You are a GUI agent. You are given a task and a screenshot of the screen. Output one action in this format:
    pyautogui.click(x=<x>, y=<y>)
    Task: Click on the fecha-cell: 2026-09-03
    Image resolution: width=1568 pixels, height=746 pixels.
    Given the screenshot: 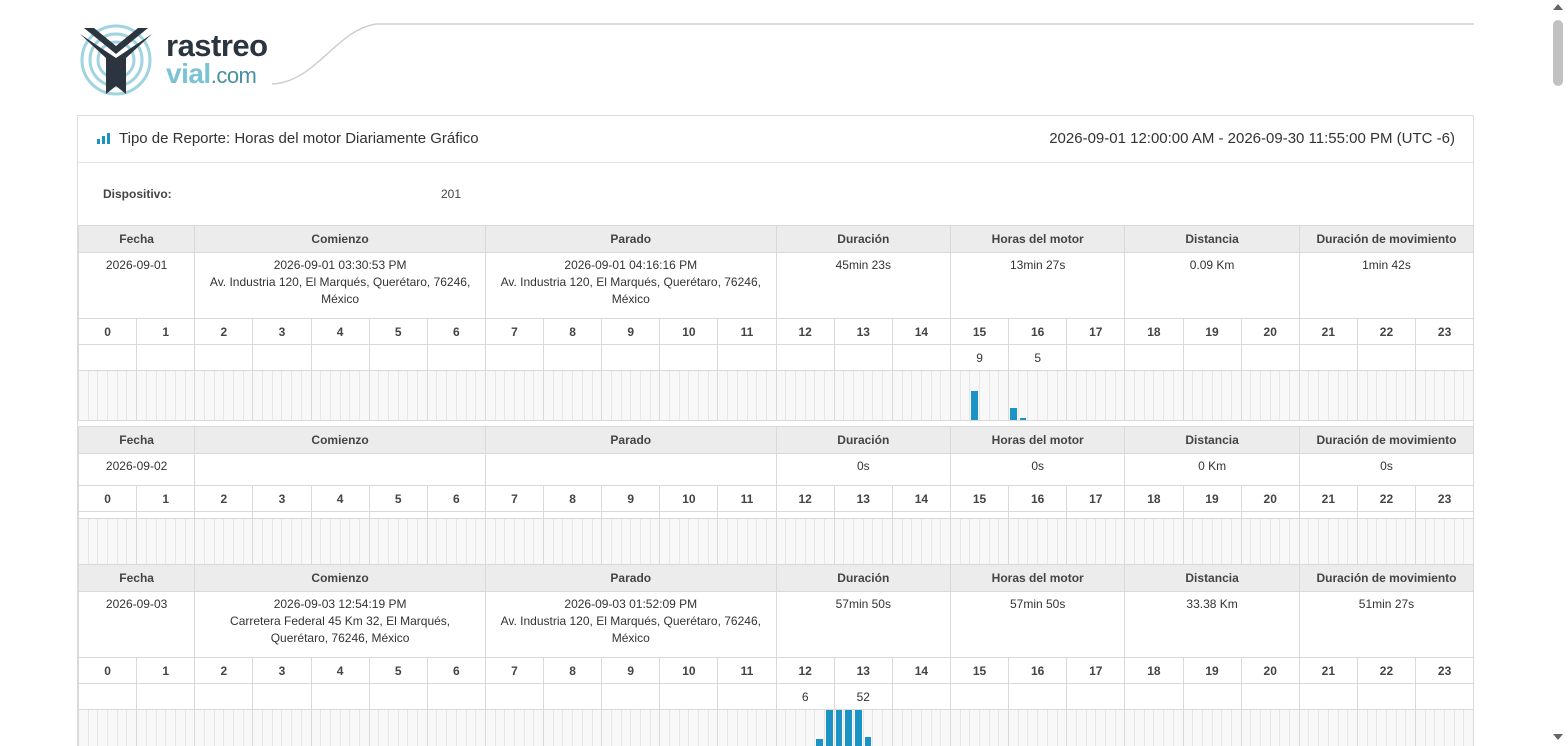 What is the action you would take?
    pyautogui.click(x=136, y=624)
    